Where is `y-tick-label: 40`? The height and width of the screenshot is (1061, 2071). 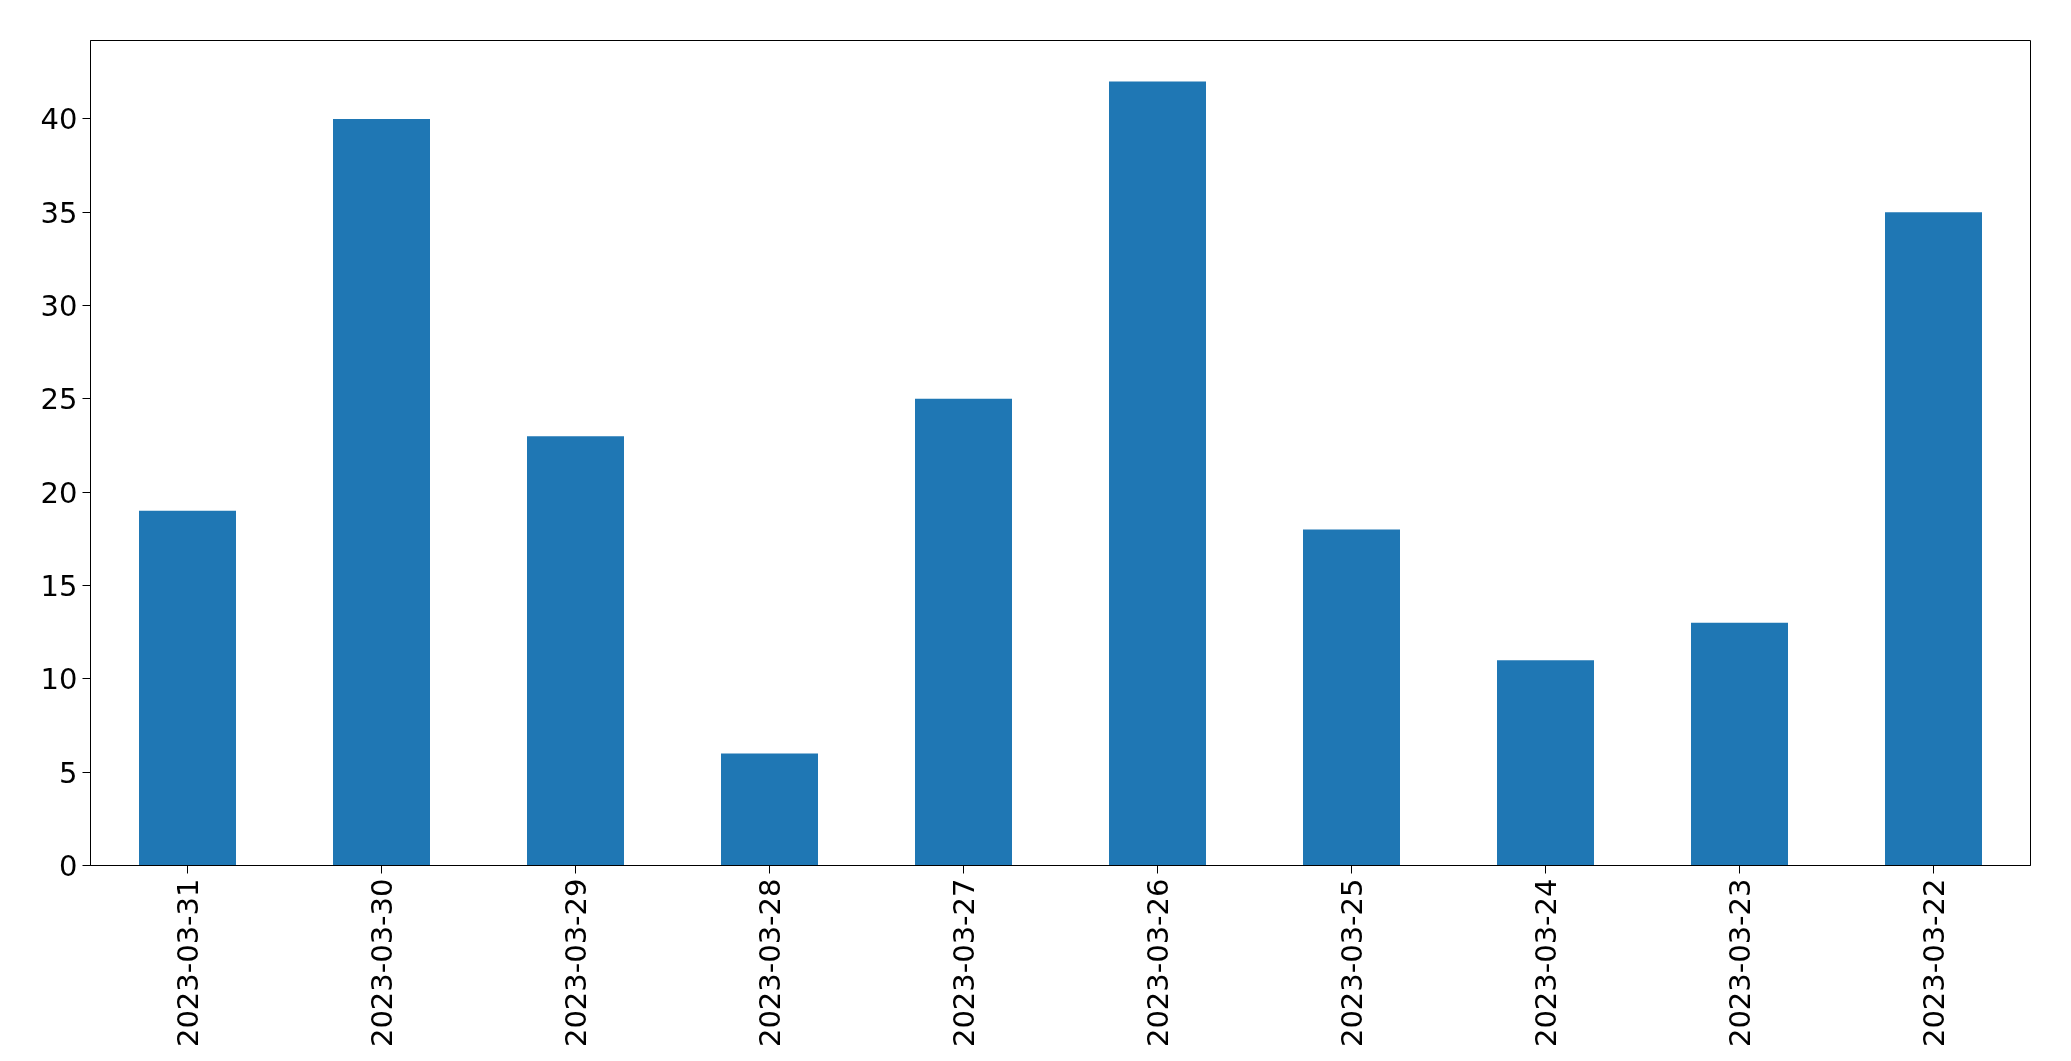
y-tick-label: 40 is located at coordinates (59, 119).